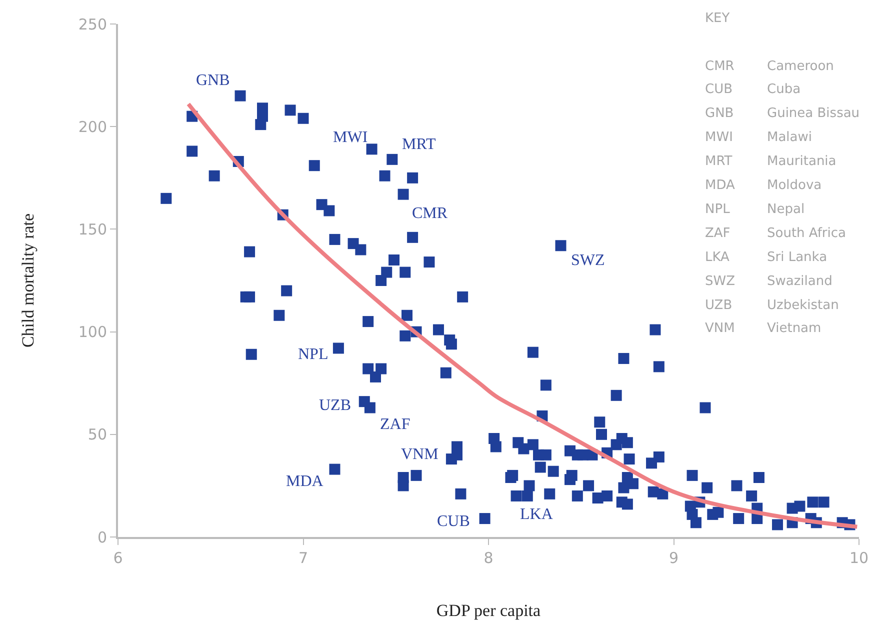  Describe the element at coordinates (673, 558) in the screenshot. I see `x-tick-label: 9` at that location.